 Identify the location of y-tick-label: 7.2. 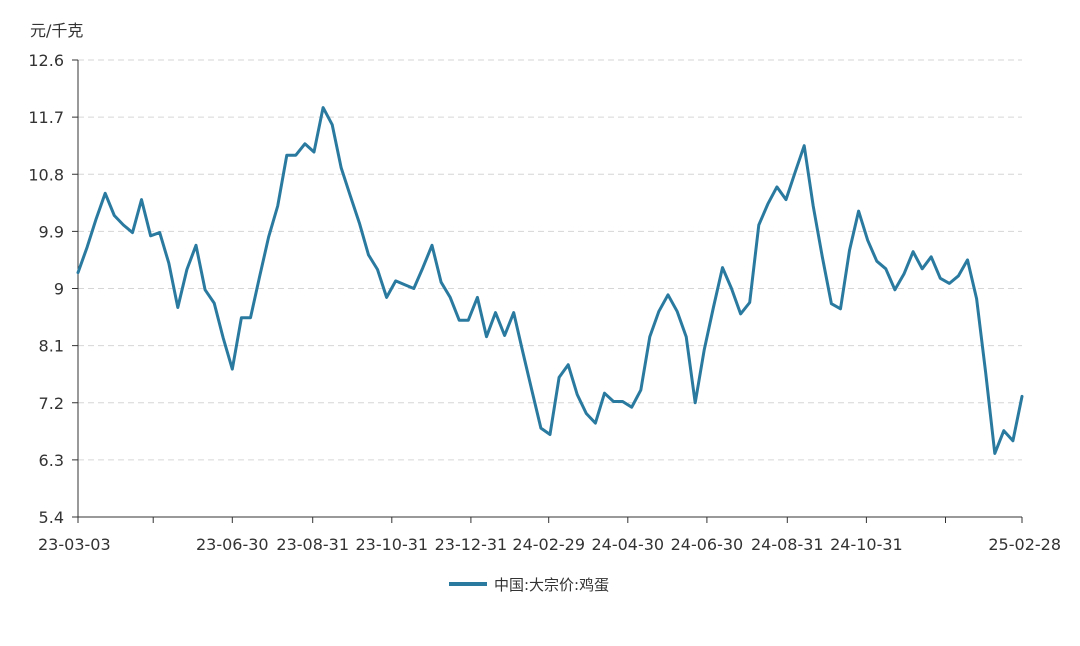
(51, 403).